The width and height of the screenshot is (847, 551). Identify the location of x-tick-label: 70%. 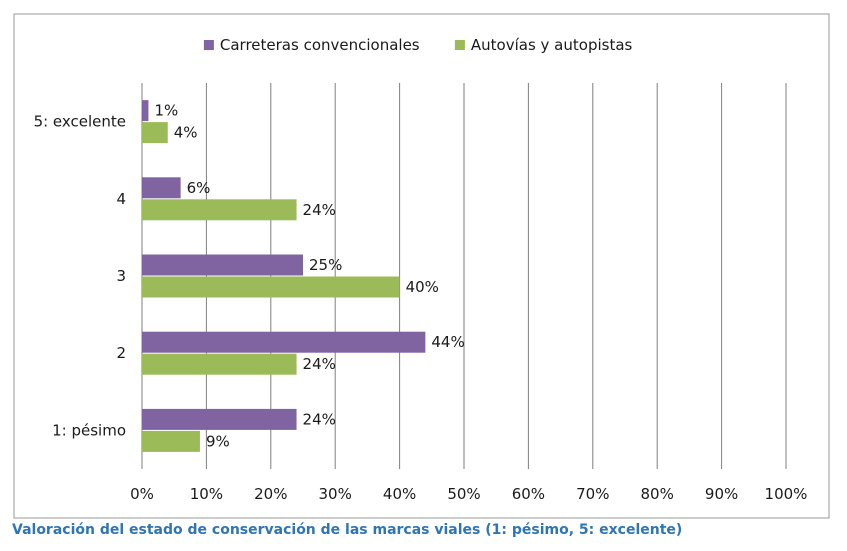
(592, 494).